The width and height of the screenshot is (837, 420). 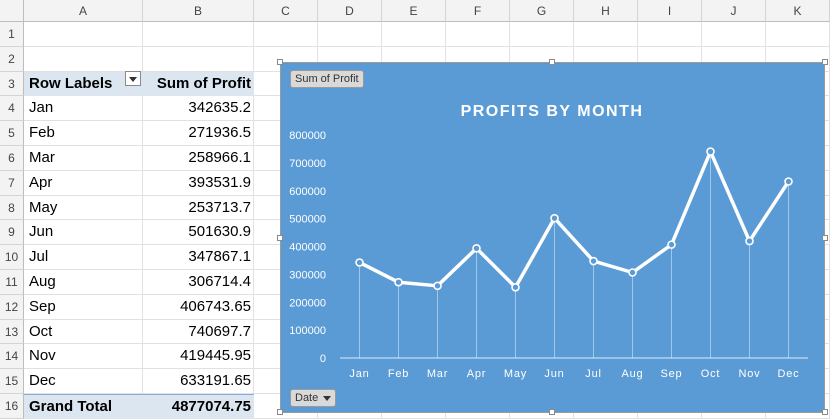 I want to click on row-header-14: 14, so click(x=12, y=357).